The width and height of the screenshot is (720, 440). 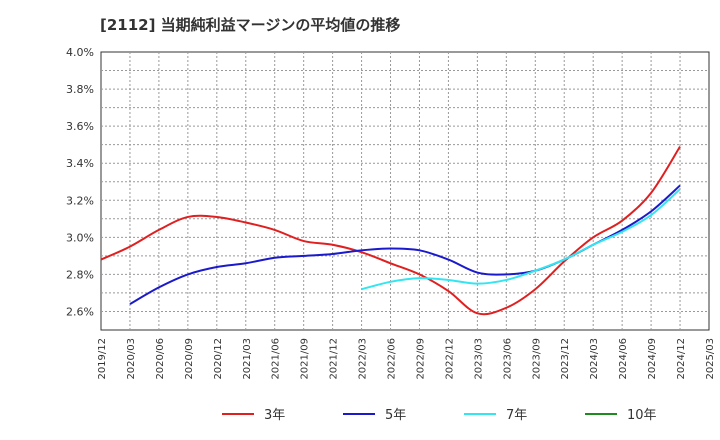 I want to click on x-tick-label: 2022/09, so click(x=420, y=359).